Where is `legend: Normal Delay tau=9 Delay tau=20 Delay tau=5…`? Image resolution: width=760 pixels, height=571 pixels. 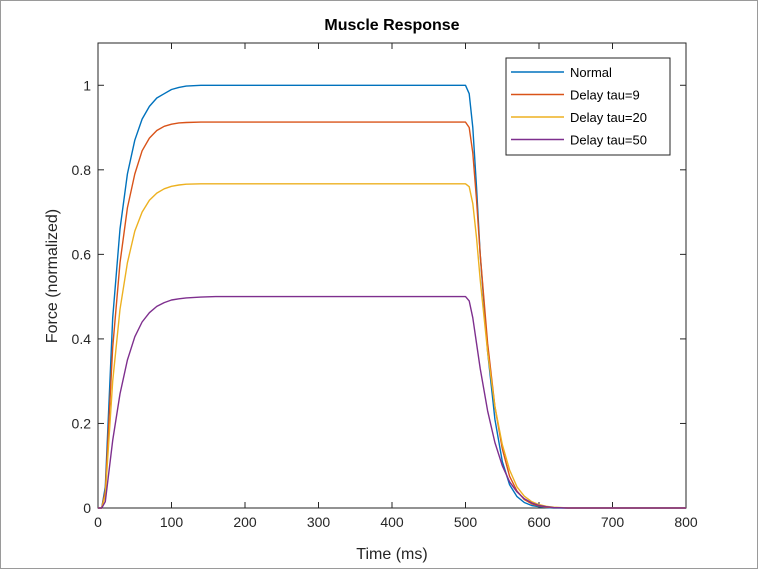 legend: Normal Delay tau=9 Delay tau=20 Delay tau=5… is located at coordinates (588, 106).